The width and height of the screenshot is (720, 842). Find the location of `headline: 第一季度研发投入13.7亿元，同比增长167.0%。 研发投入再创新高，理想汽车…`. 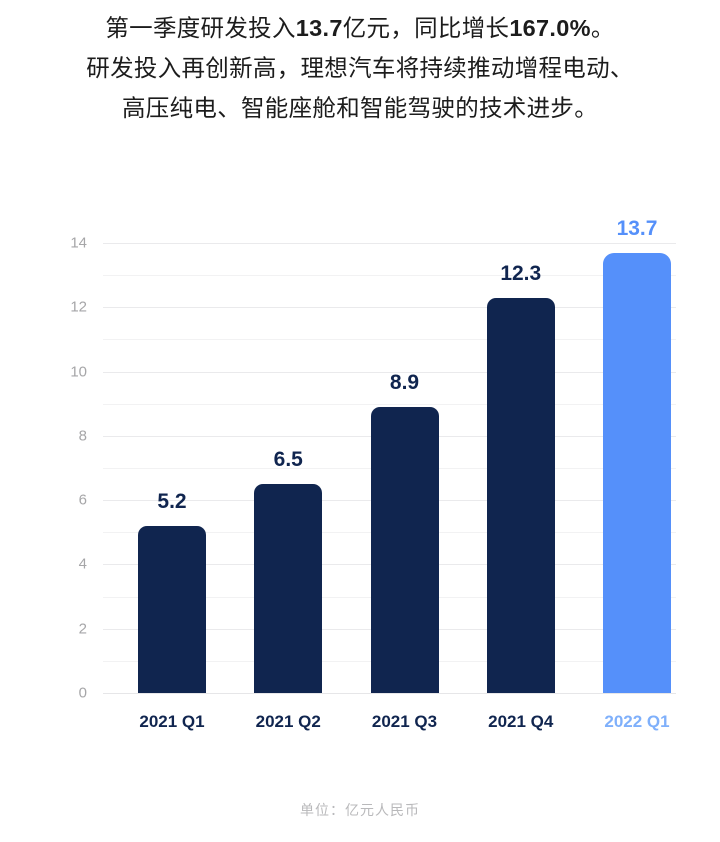

headline: 第一季度研发投入13.7亿元，同比增长167.0%。 研发投入再创新高，理想汽车… is located at coordinates (360, 68).